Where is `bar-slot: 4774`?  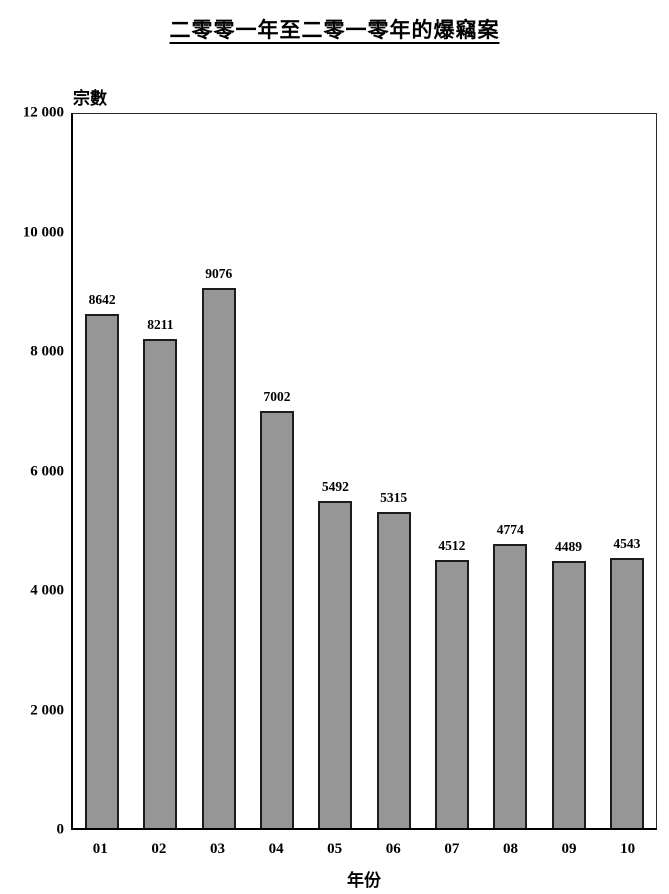 bar-slot: 4774 is located at coordinates (510, 471).